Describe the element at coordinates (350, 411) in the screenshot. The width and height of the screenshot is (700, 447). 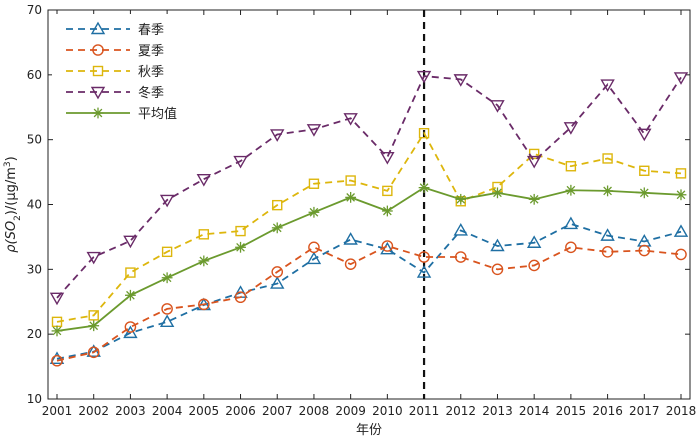
I see `x-tick-label: 2009` at that location.